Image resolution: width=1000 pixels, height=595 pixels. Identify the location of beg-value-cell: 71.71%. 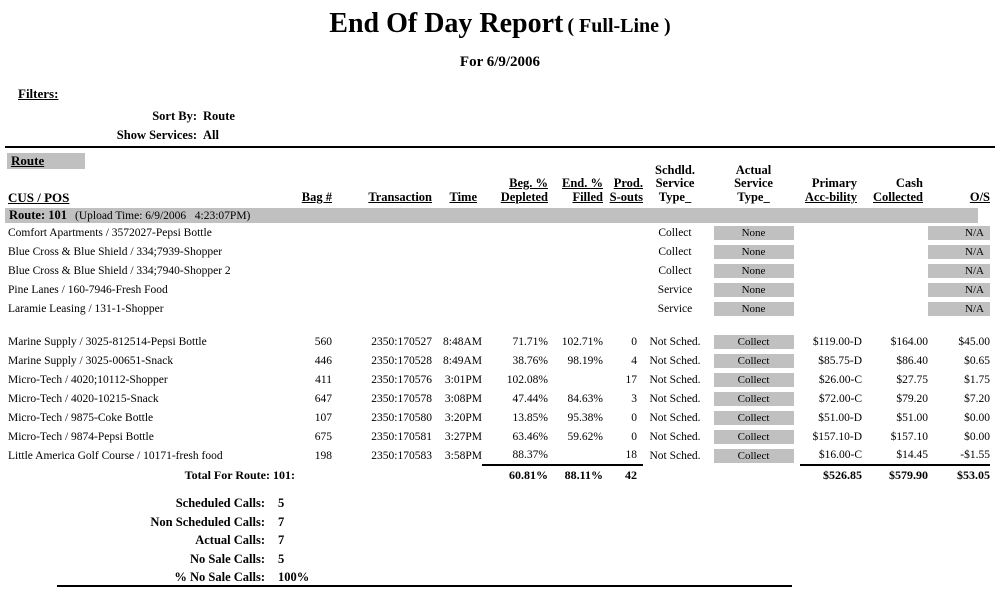
(530, 341).